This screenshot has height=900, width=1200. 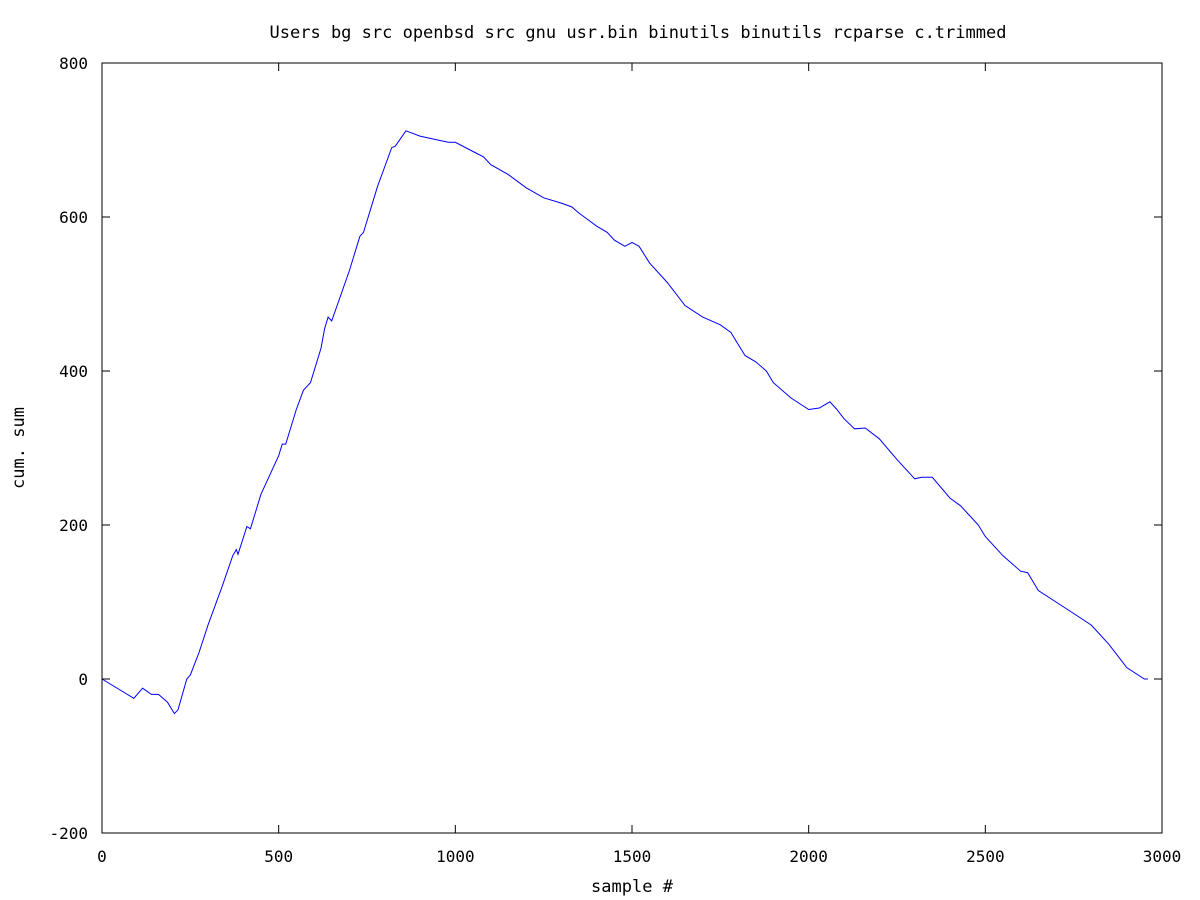 What do you see at coordinates (68, 833) in the screenshot?
I see `y-tick-label: -200` at bounding box center [68, 833].